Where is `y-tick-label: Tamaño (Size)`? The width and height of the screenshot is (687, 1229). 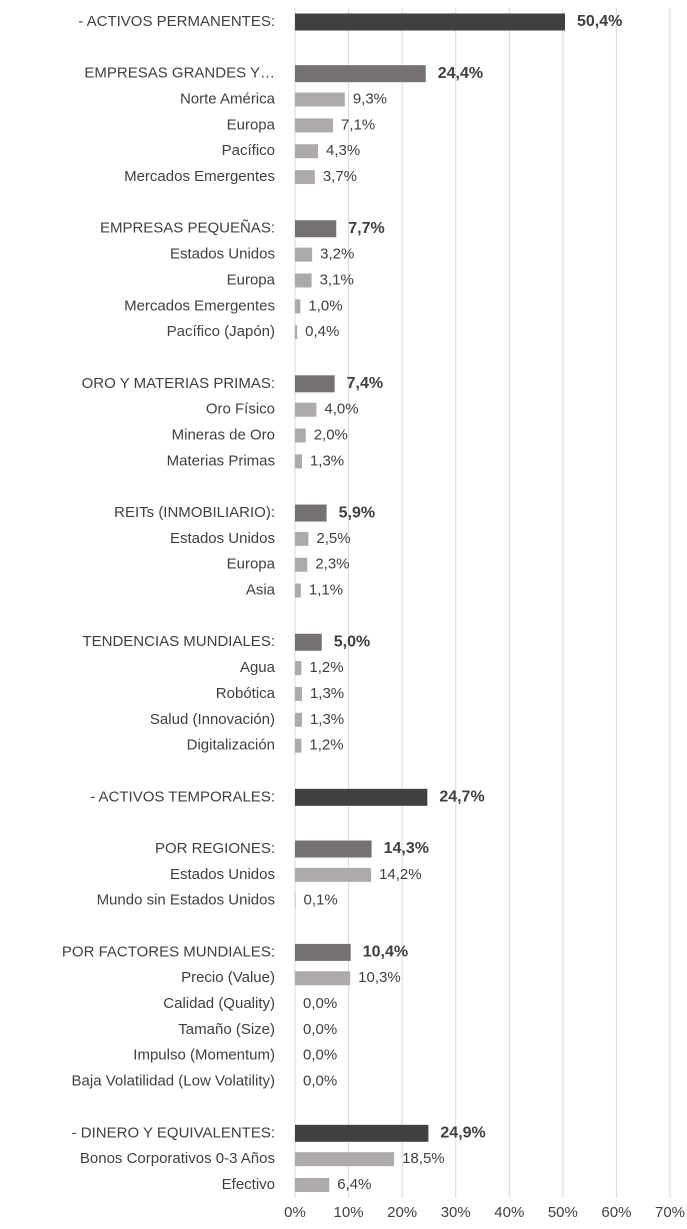 y-tick-label: Tamaño (Size) is located at coordinates (226, 1029).